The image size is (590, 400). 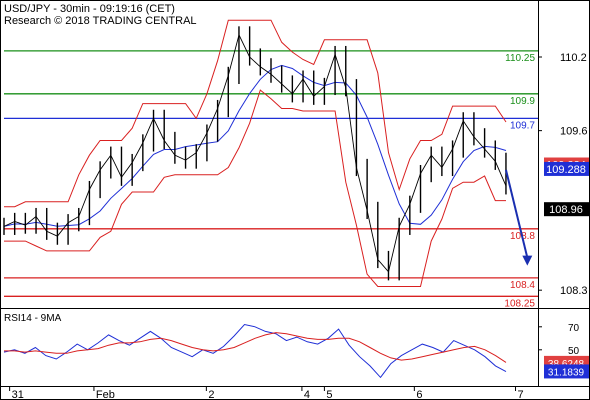 I want to click on x-tick-label: 4, so click(x=307, y=394).